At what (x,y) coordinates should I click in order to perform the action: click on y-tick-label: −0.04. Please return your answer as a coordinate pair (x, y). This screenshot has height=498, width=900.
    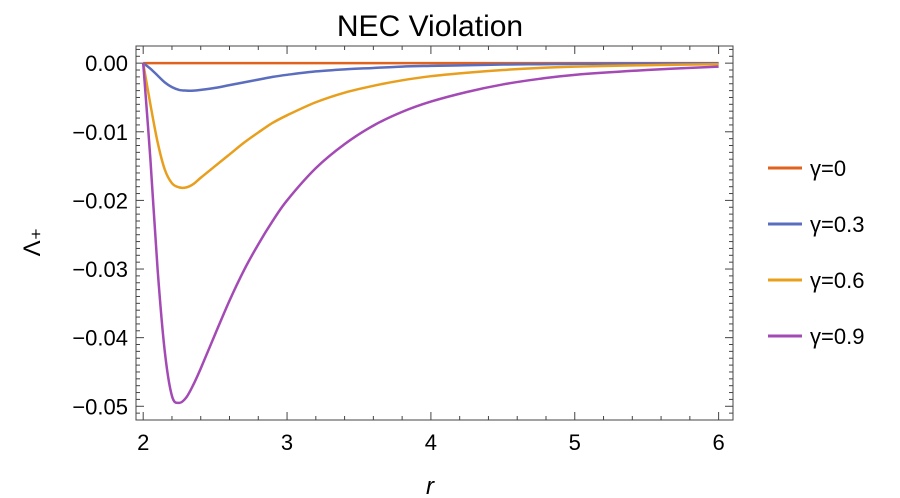
    Looking at the image, I should click on (100, 338).